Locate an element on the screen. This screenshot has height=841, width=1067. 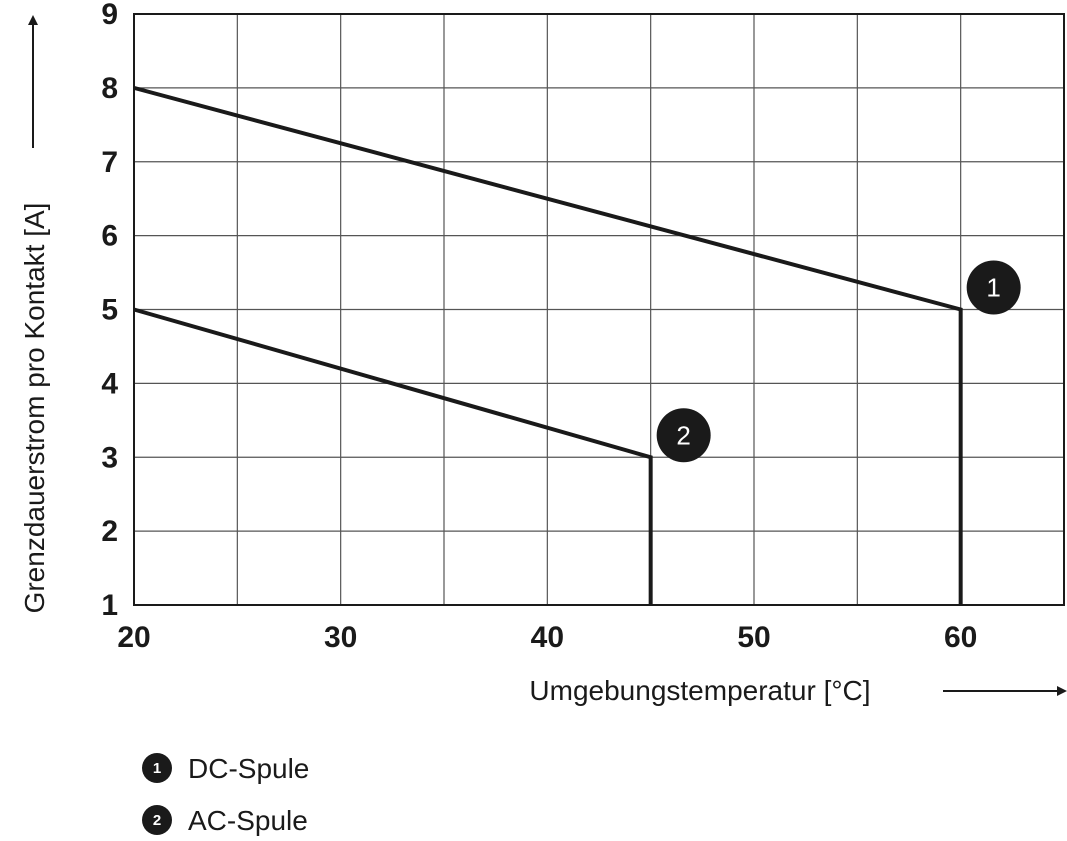
x-tick-label: 50 is located at coordinates (753, 637).